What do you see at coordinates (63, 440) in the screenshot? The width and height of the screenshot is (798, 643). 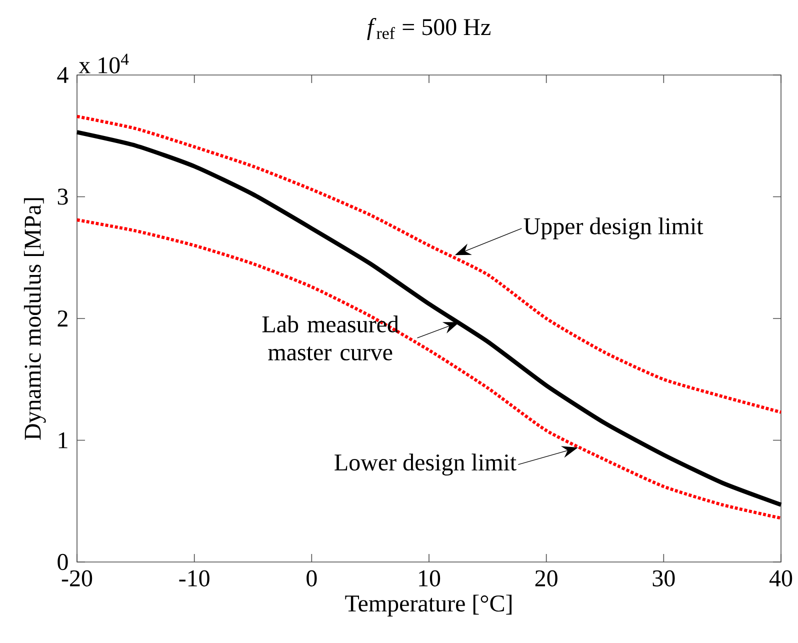 I see `y-tick-label: 1` at bounding box center [63, 440].